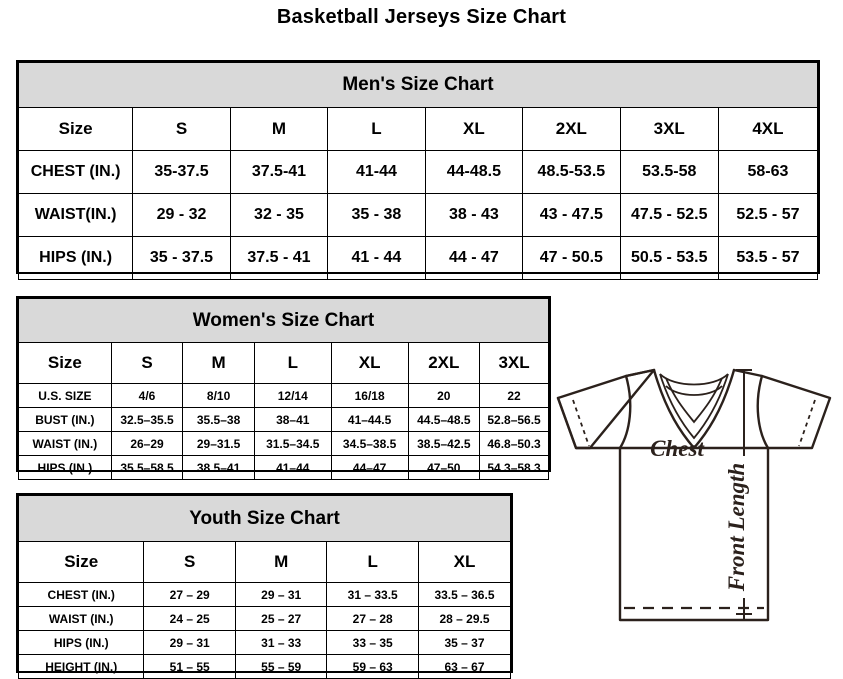  Describe the element at coordinates (81, 666) in the screenshot. I see `youth-row-label-height: HEIGHT (IN.)` at that location.